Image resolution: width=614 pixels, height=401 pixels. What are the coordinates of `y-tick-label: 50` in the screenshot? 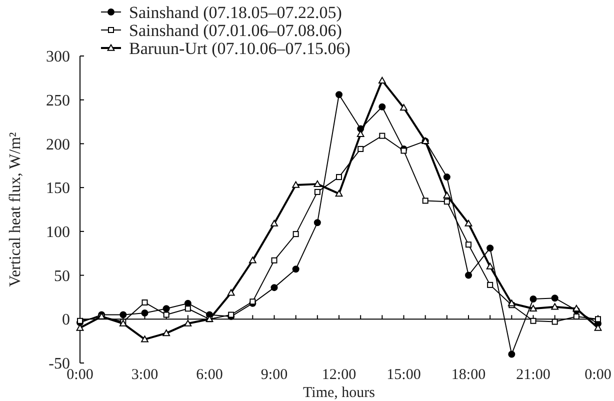 It's located at (62, 276).